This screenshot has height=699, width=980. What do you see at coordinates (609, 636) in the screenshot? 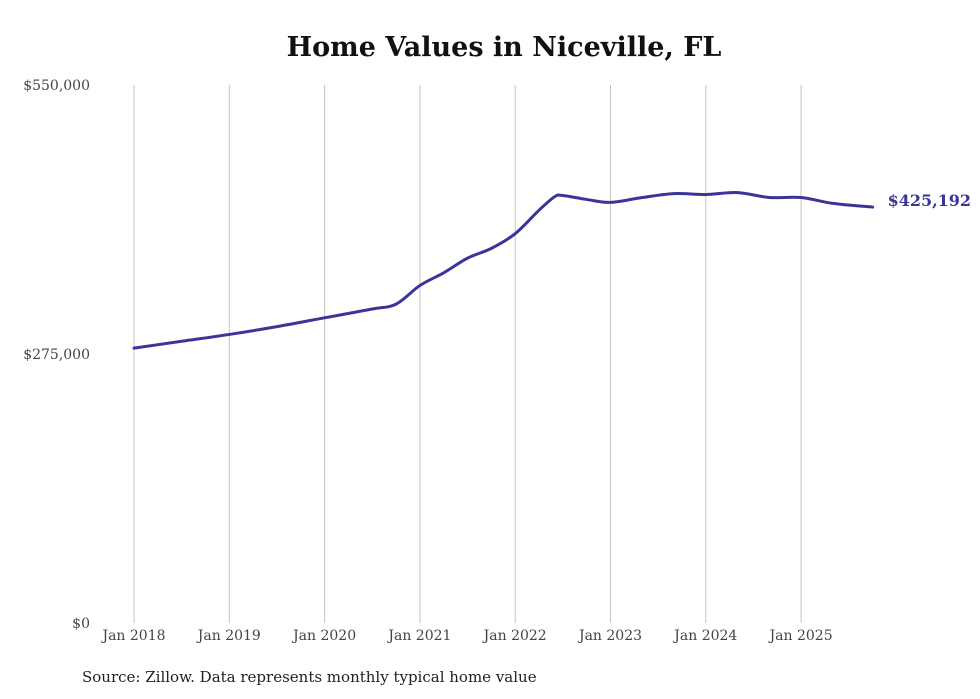
I see `x-tick-label: Jan 2023` at bounding box center [609, 636].